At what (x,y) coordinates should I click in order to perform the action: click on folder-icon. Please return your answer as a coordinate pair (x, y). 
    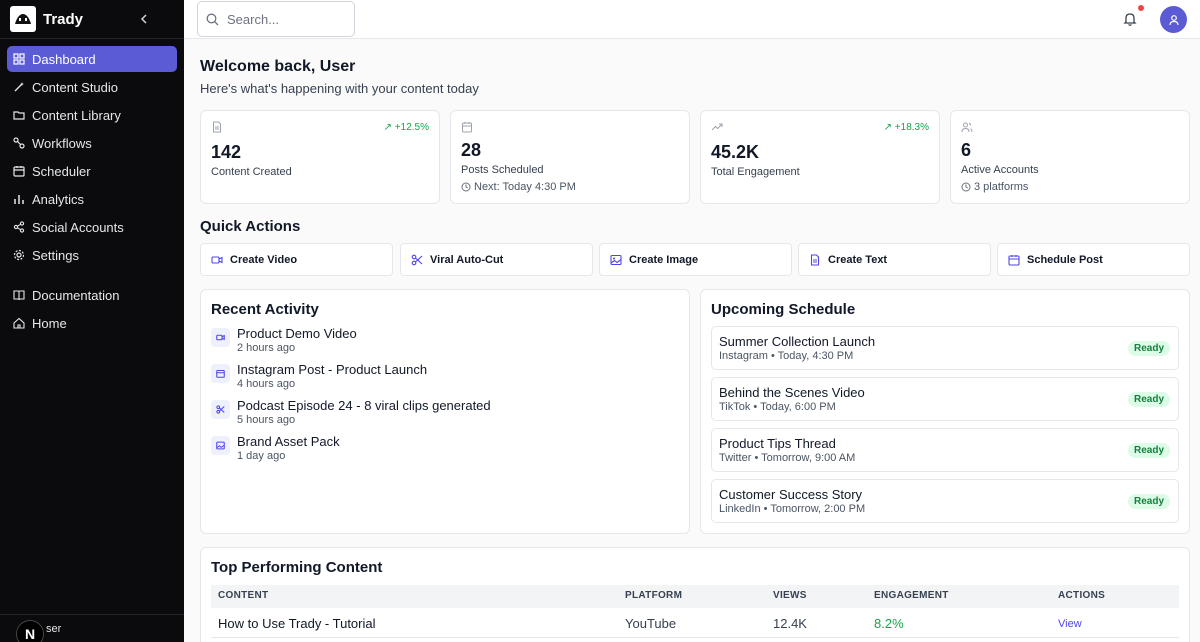
    Looking at the image, I should click on (19, 115).